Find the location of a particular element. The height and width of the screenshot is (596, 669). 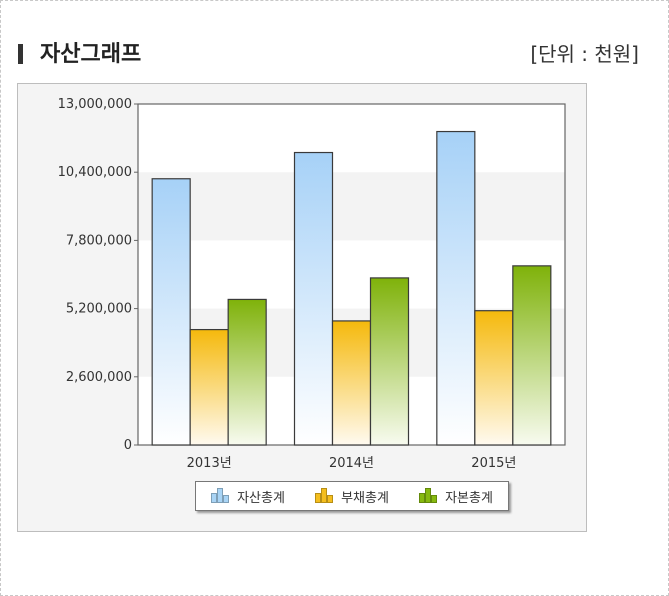

page-title: 자산그래프 is located at coordinates (91, 54).